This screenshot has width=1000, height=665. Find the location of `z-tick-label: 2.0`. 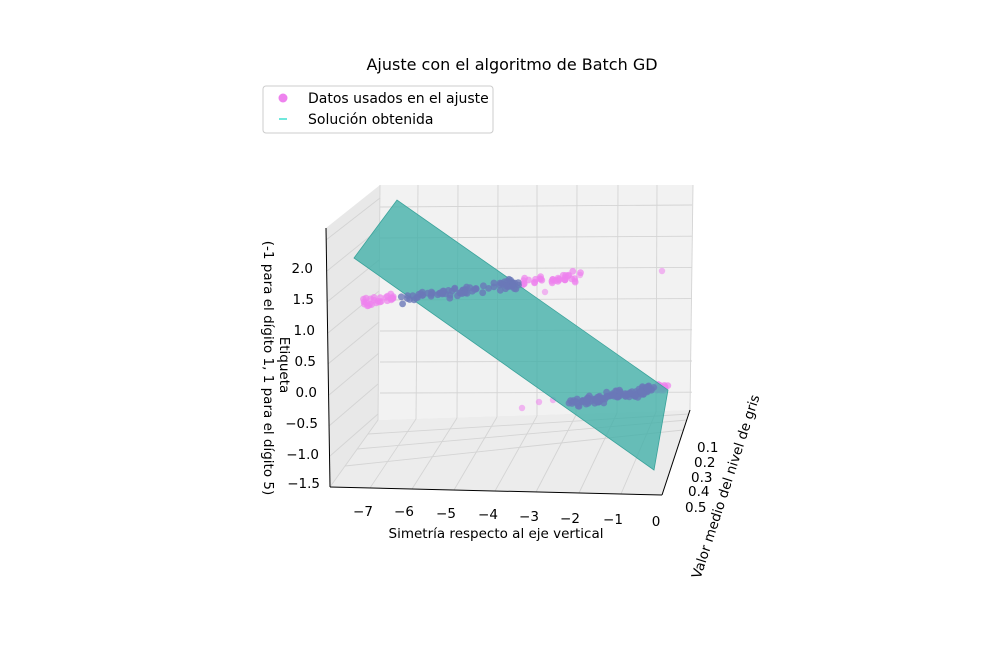

z-tick-label: 2.0 is located at coordinates (302, 269).